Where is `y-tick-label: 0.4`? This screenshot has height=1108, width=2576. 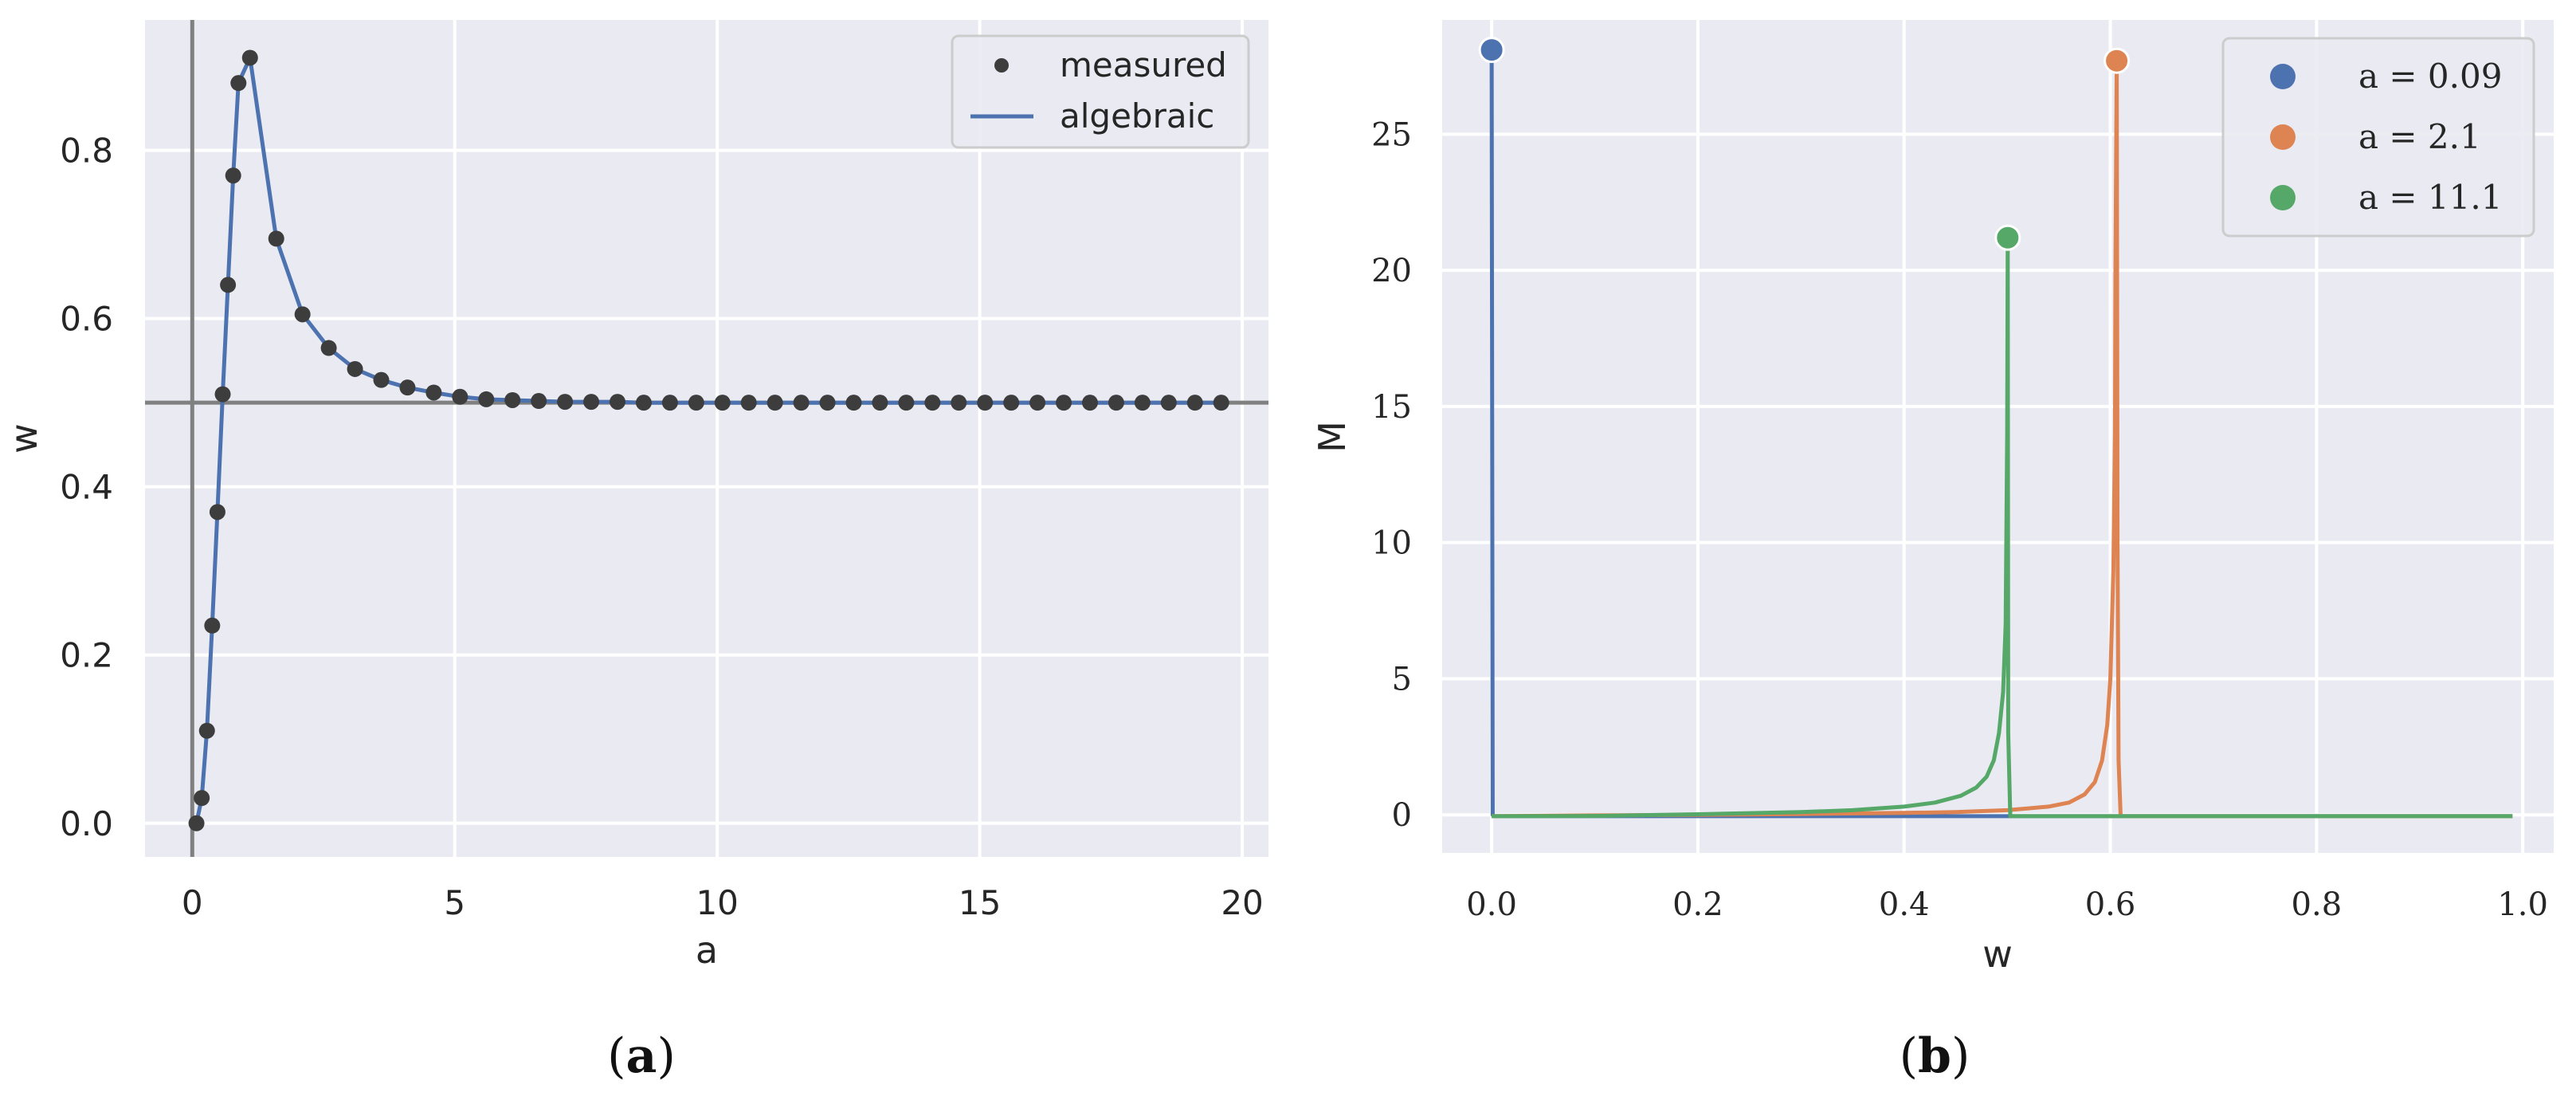
y-tick-label: 0.4 is located at coordinates (86, 487).